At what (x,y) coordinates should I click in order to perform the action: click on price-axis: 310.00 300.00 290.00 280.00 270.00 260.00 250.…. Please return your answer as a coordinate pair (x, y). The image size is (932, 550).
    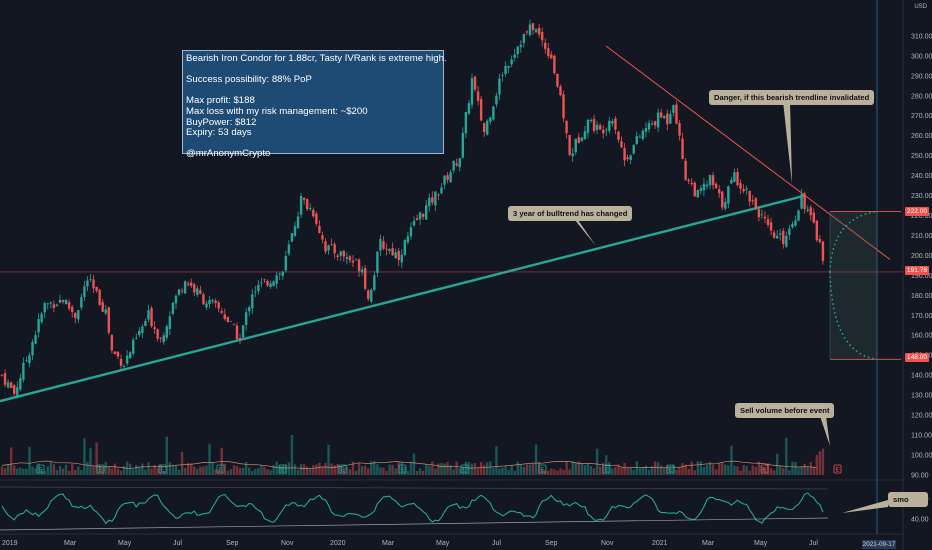
    Looking at the image, I should click on (921, 278).